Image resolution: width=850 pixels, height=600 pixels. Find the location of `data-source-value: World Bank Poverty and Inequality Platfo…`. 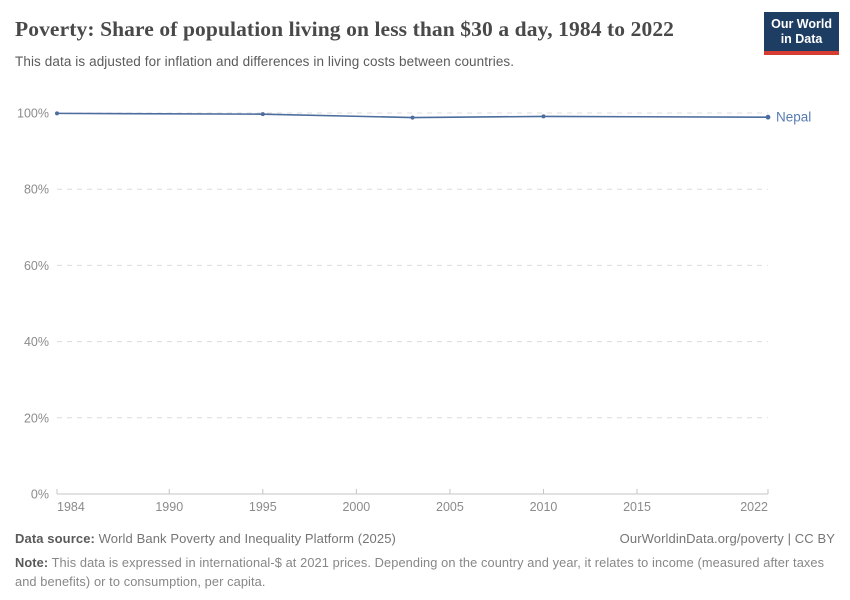

data-source-value: World Bank Poverty and Inequality Platfo… is located at coordinates (245, 538).